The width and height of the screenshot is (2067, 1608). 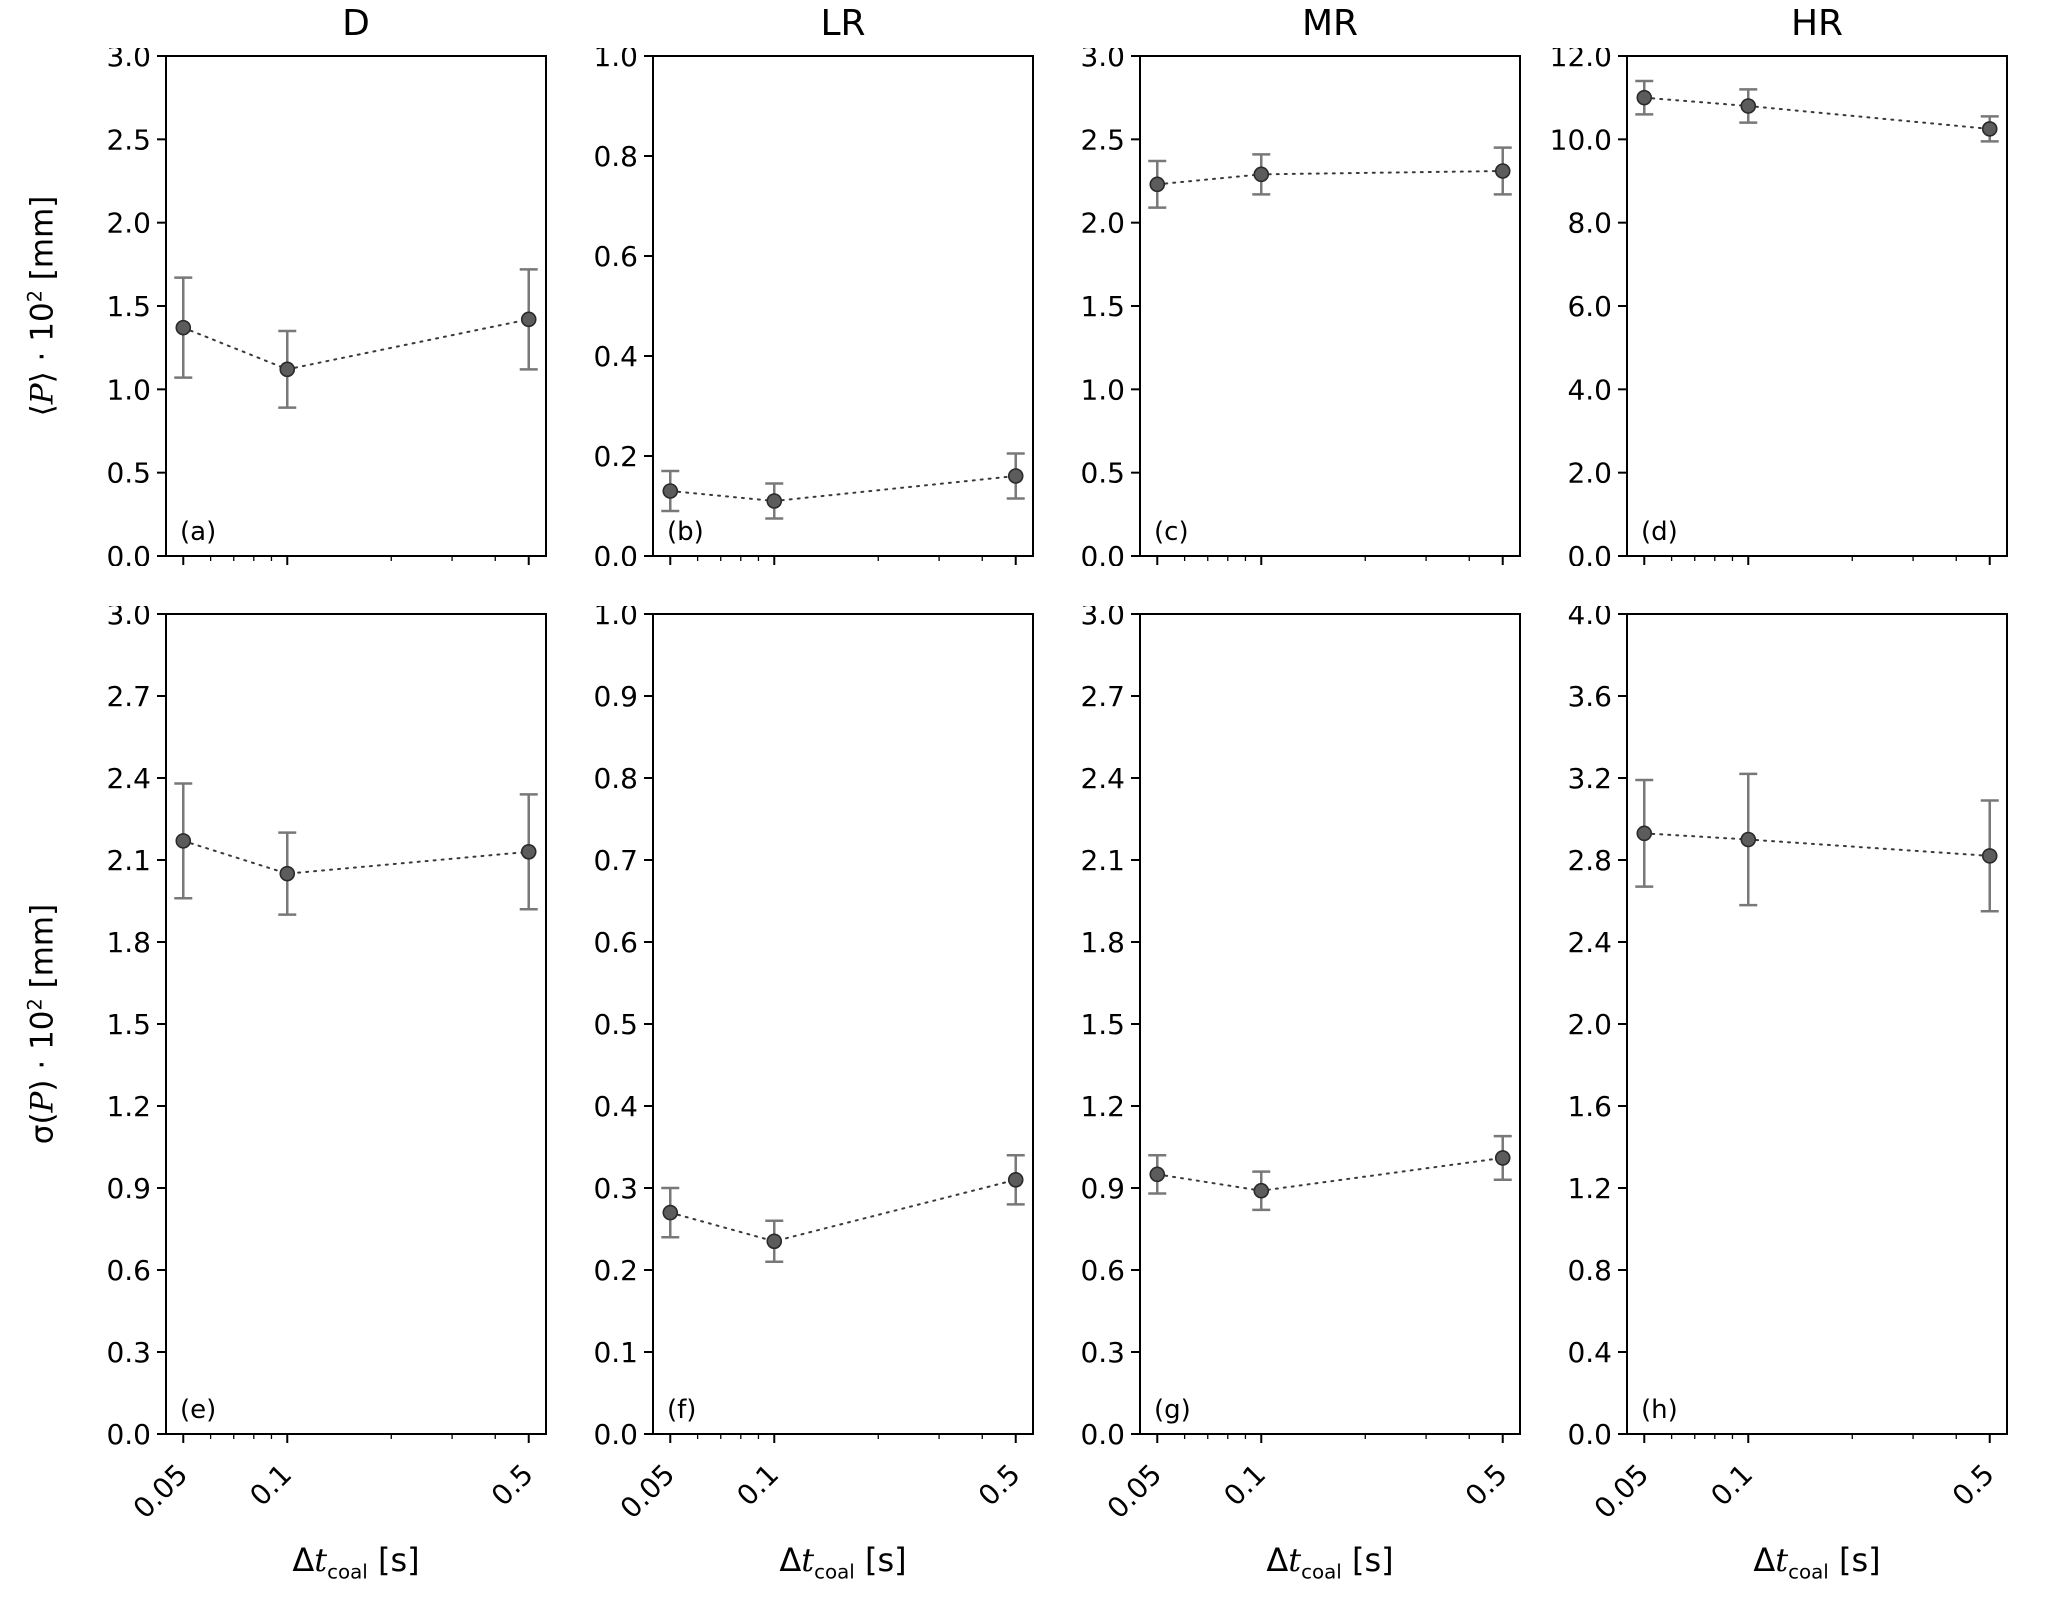 I want to click on panel-title-mr: MR, so click(x=1330, y=23).